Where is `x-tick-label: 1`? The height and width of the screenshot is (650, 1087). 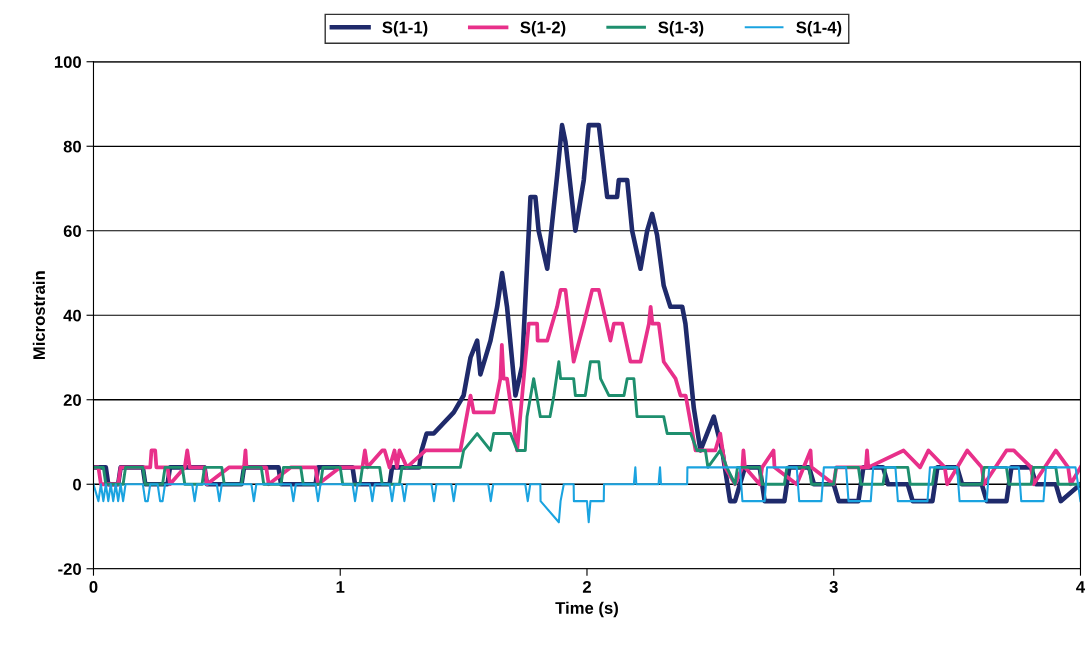 x-tick-label: 1 is located at coordinates (340, 587).